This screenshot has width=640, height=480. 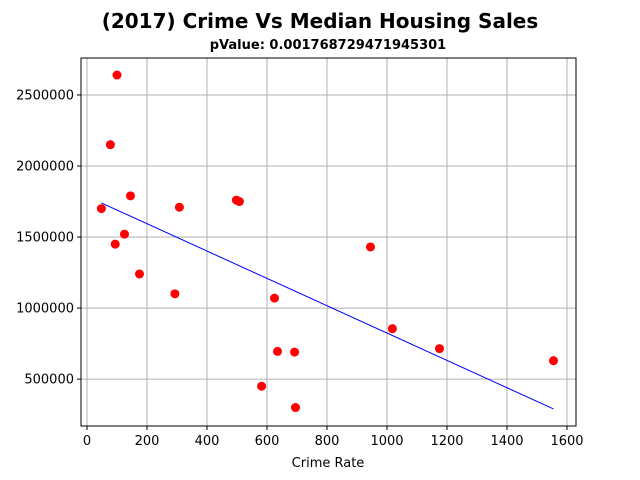 I want to click on chart-title: (2017) Crime Vs Median Housing Sales, so click(x=320, y=21).